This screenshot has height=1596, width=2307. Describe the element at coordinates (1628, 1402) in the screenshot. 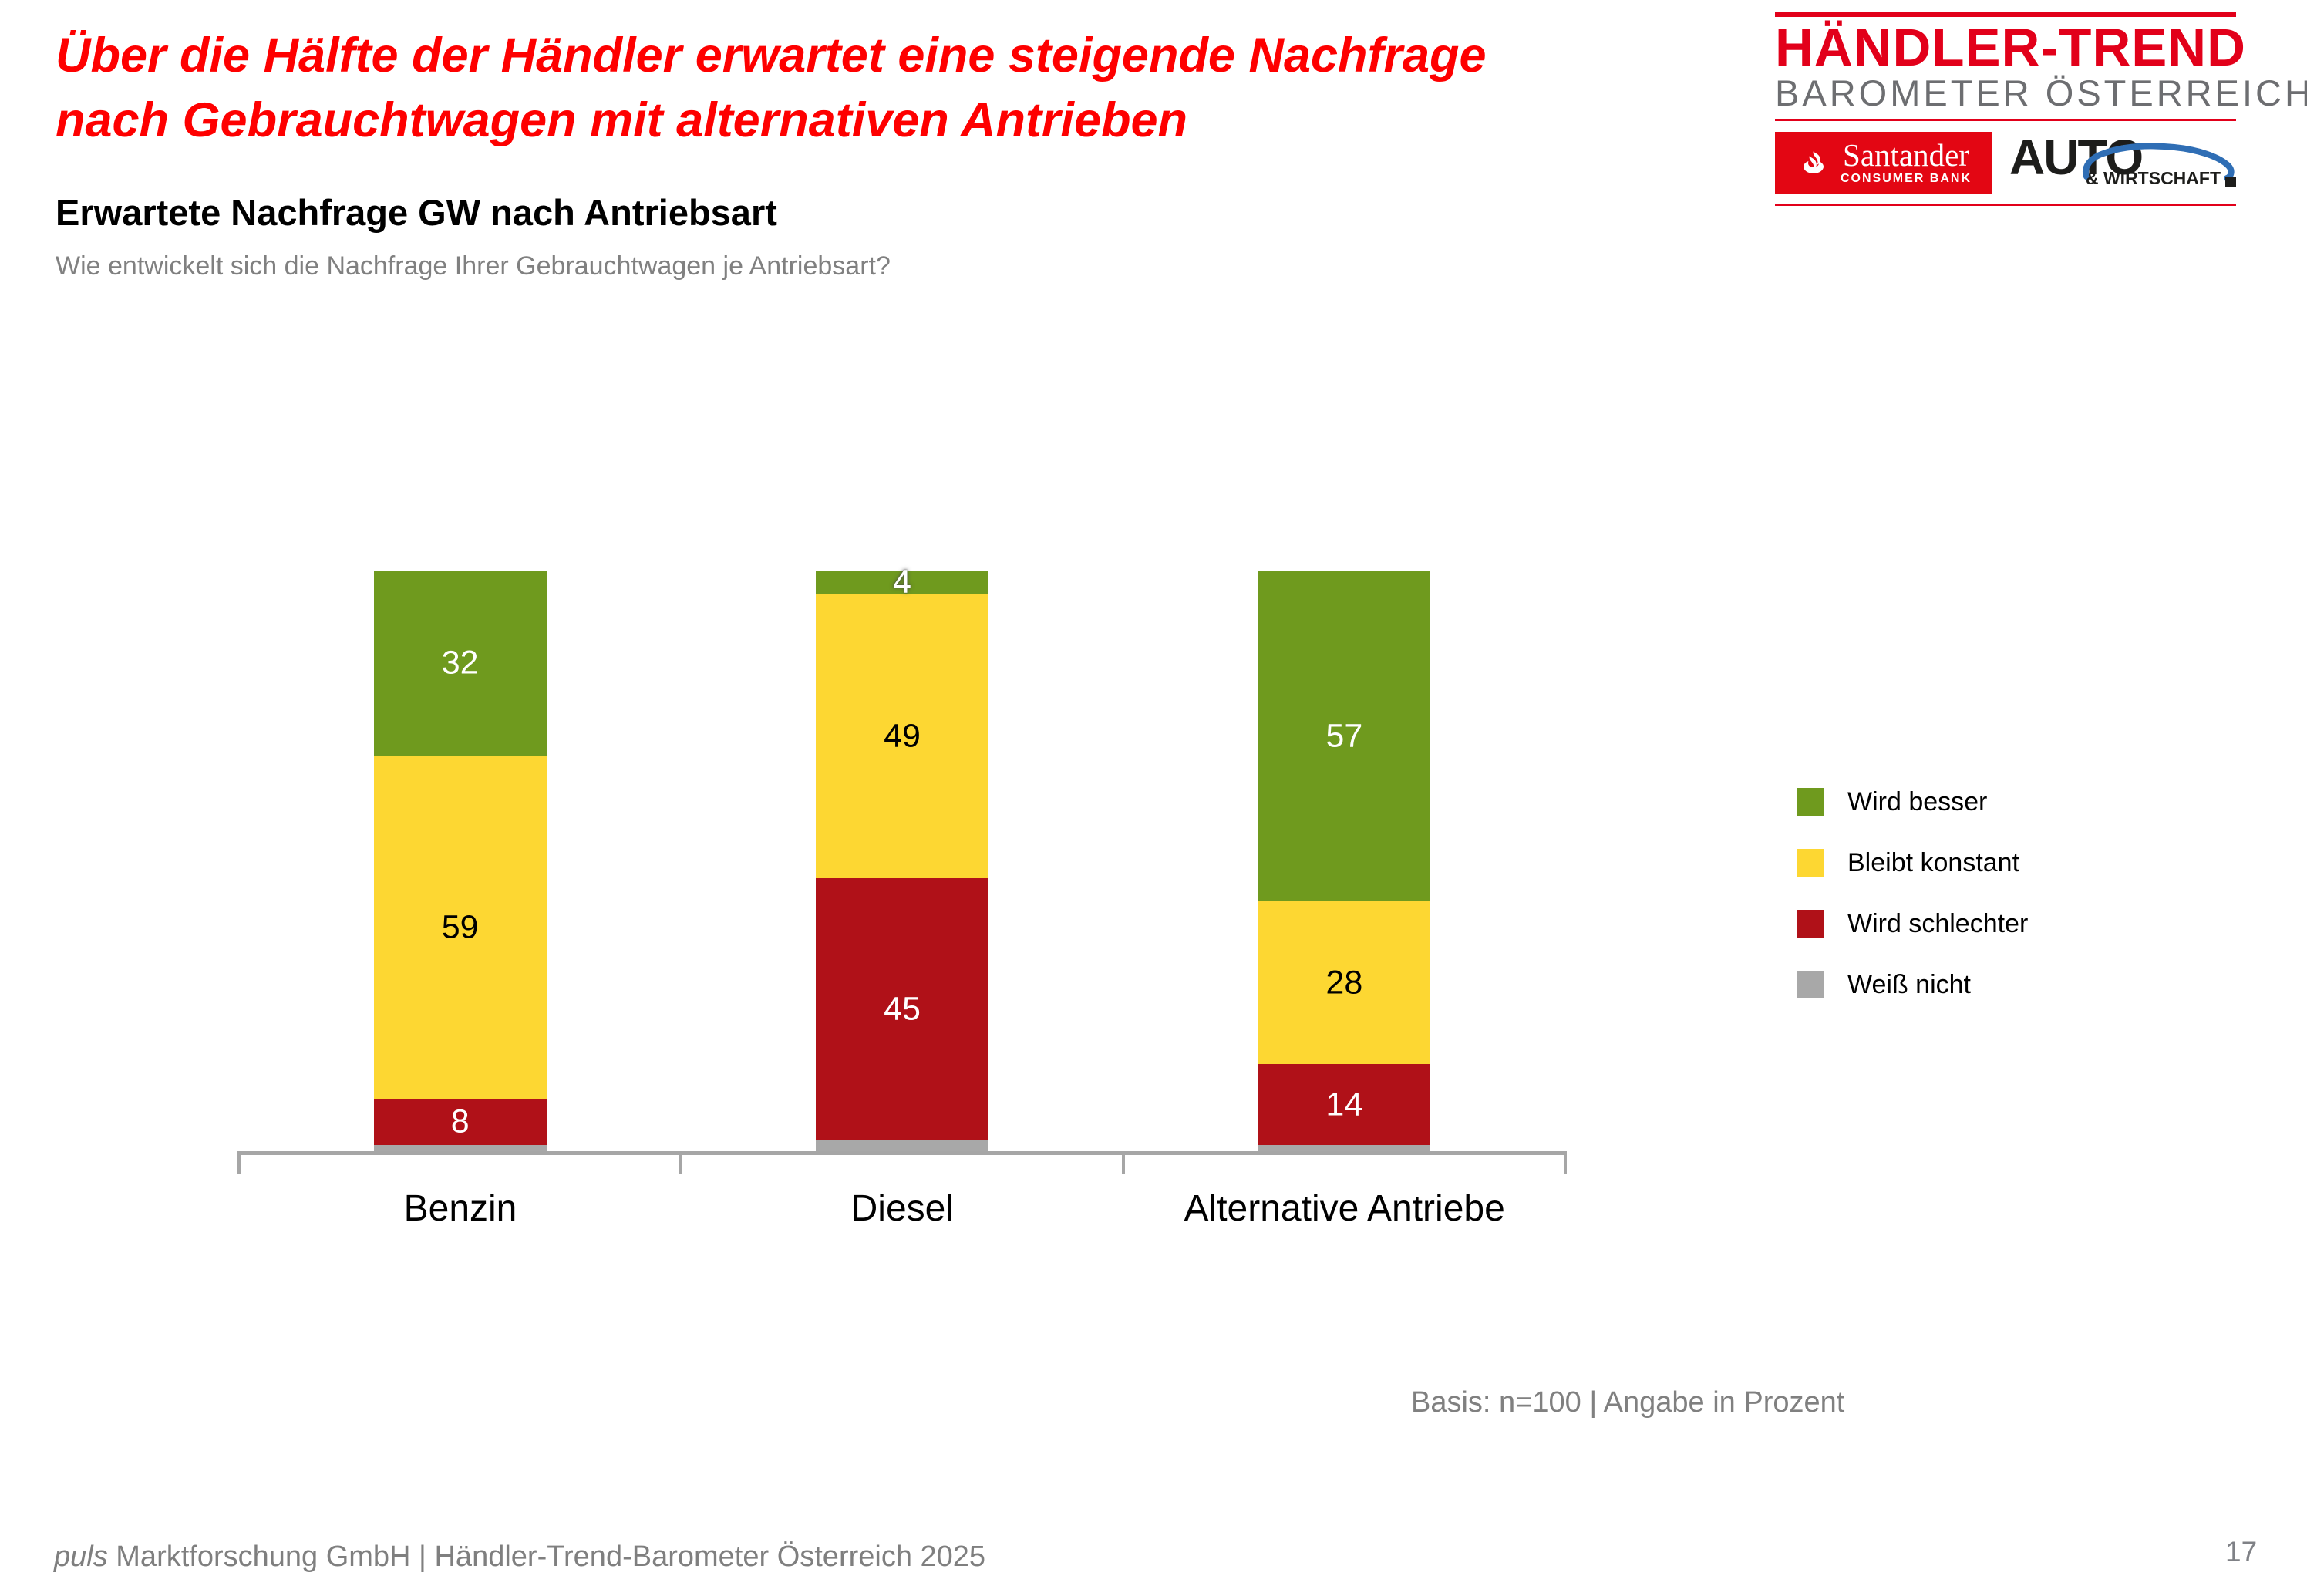

I see `basis-note: Basis: n=100 | Angabe in Prozent` at that location.